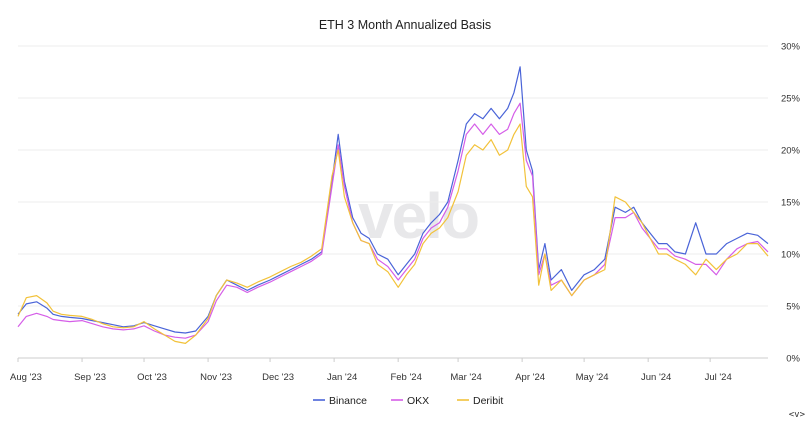  I want to click on y-axis: 0% 5% 10% 15% 20% 25% 30%, so click(791, 203).